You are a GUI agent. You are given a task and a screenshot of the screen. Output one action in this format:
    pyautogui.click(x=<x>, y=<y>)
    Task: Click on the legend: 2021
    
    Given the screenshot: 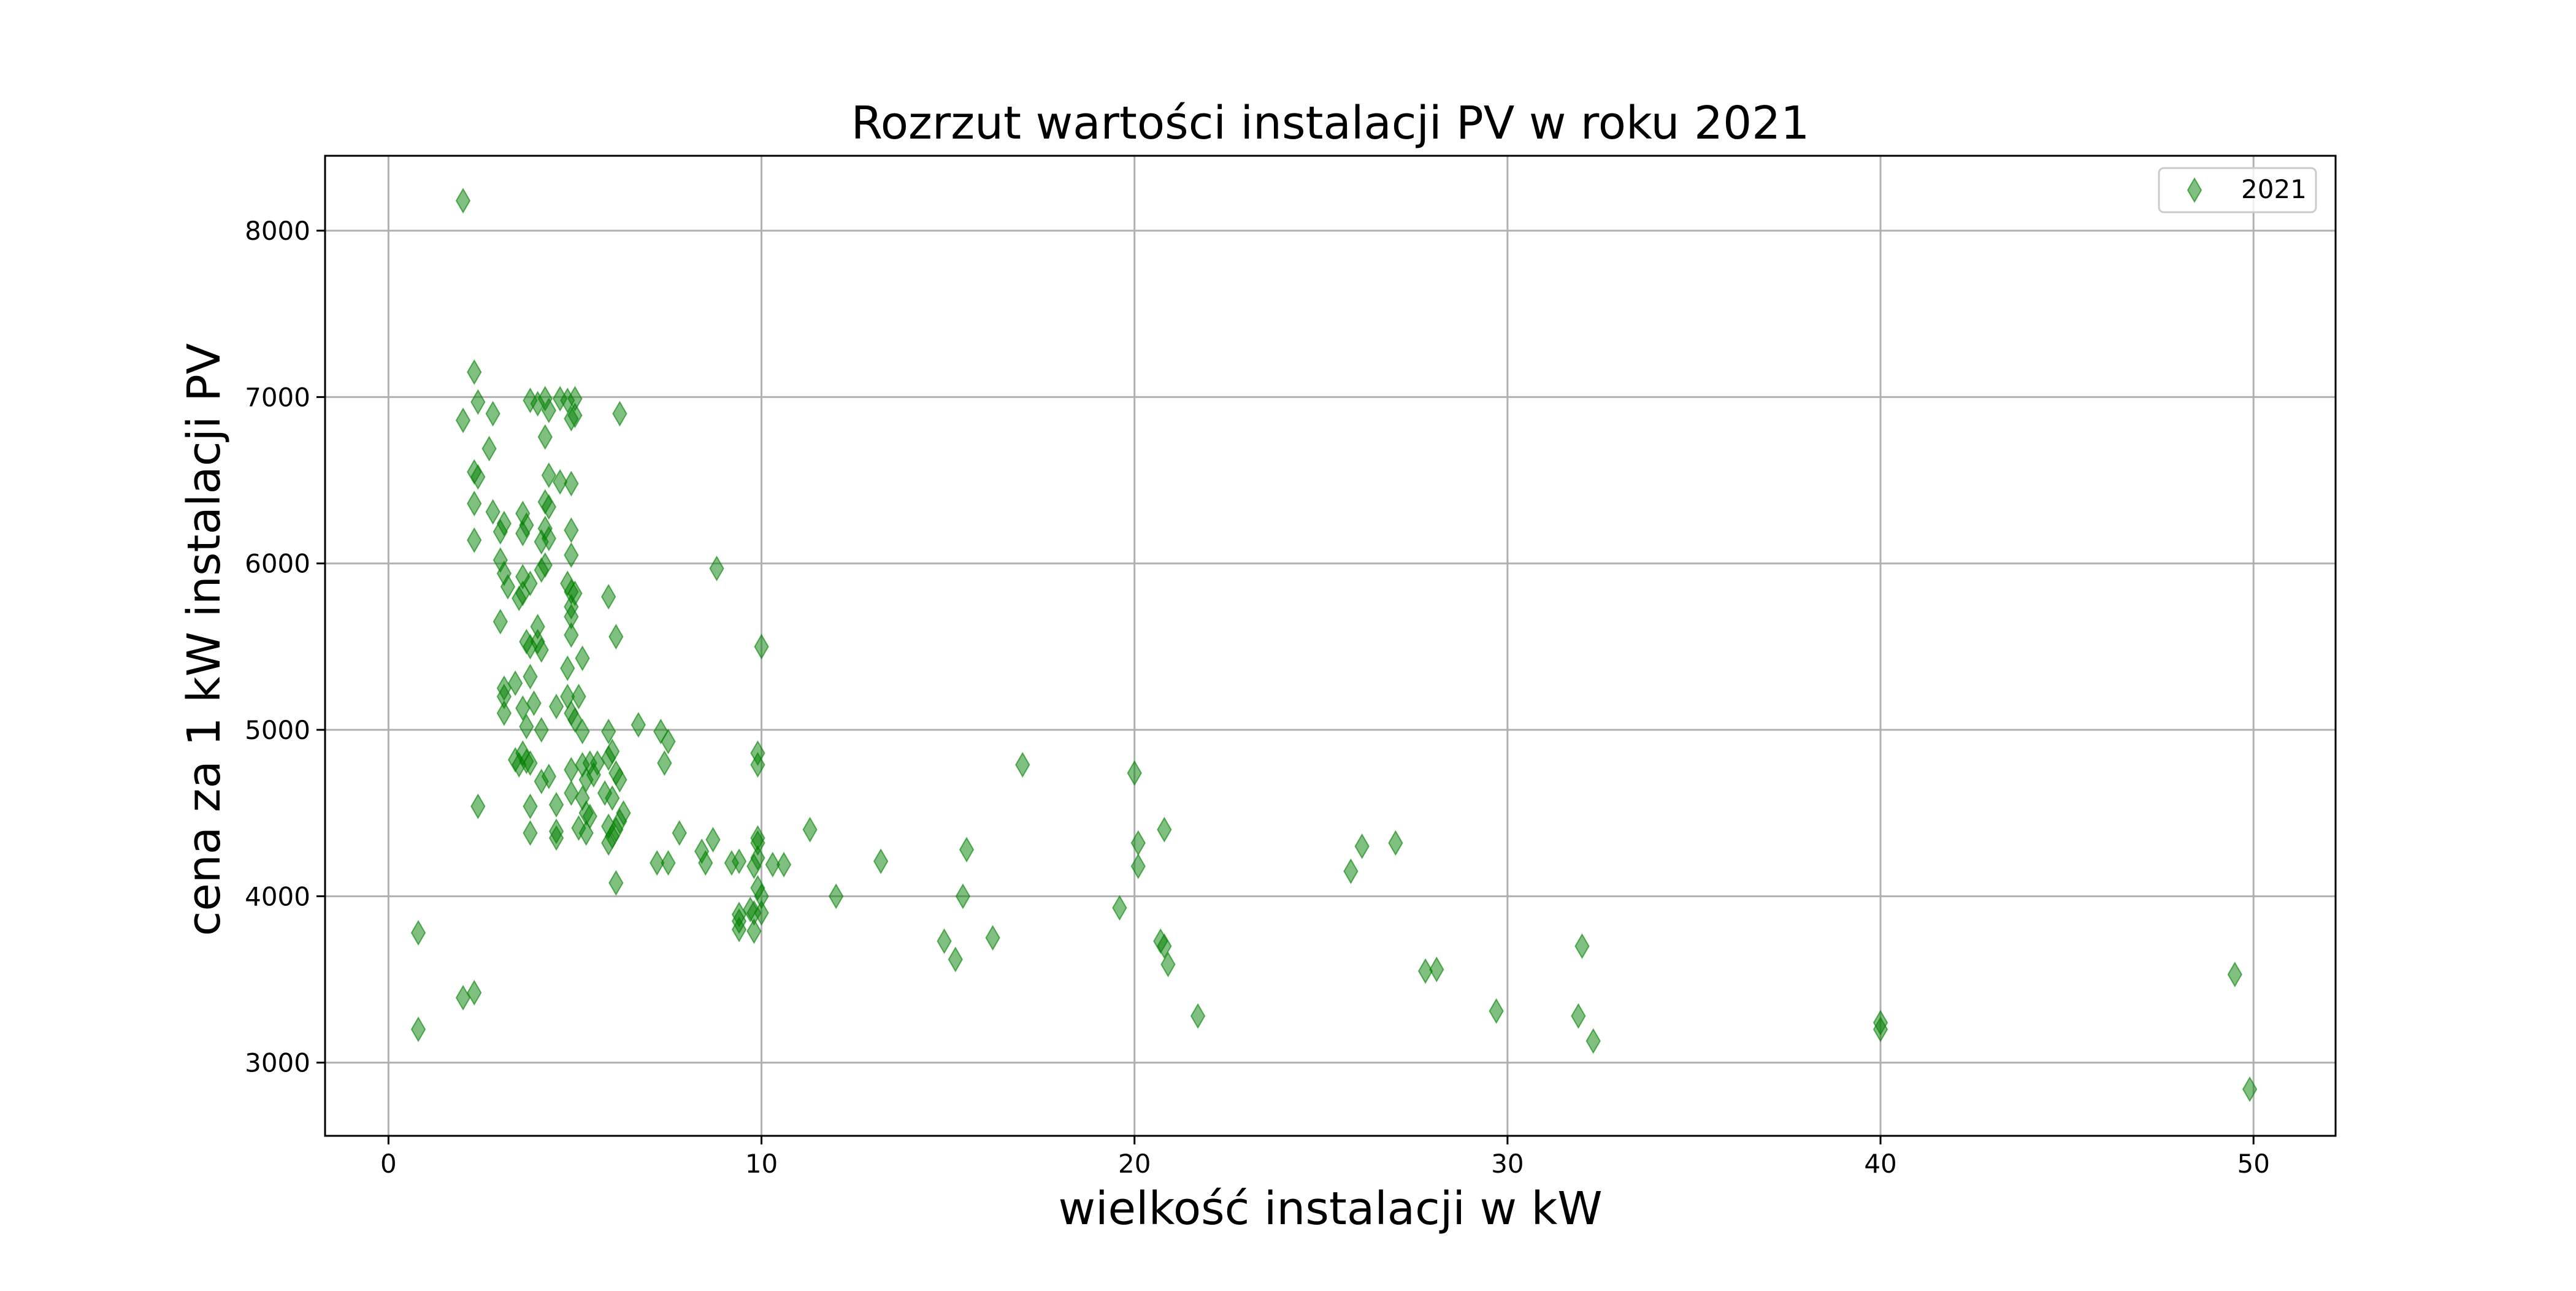 What is the action you would take?
    pyautogui.click(x=2237, y=190)
    